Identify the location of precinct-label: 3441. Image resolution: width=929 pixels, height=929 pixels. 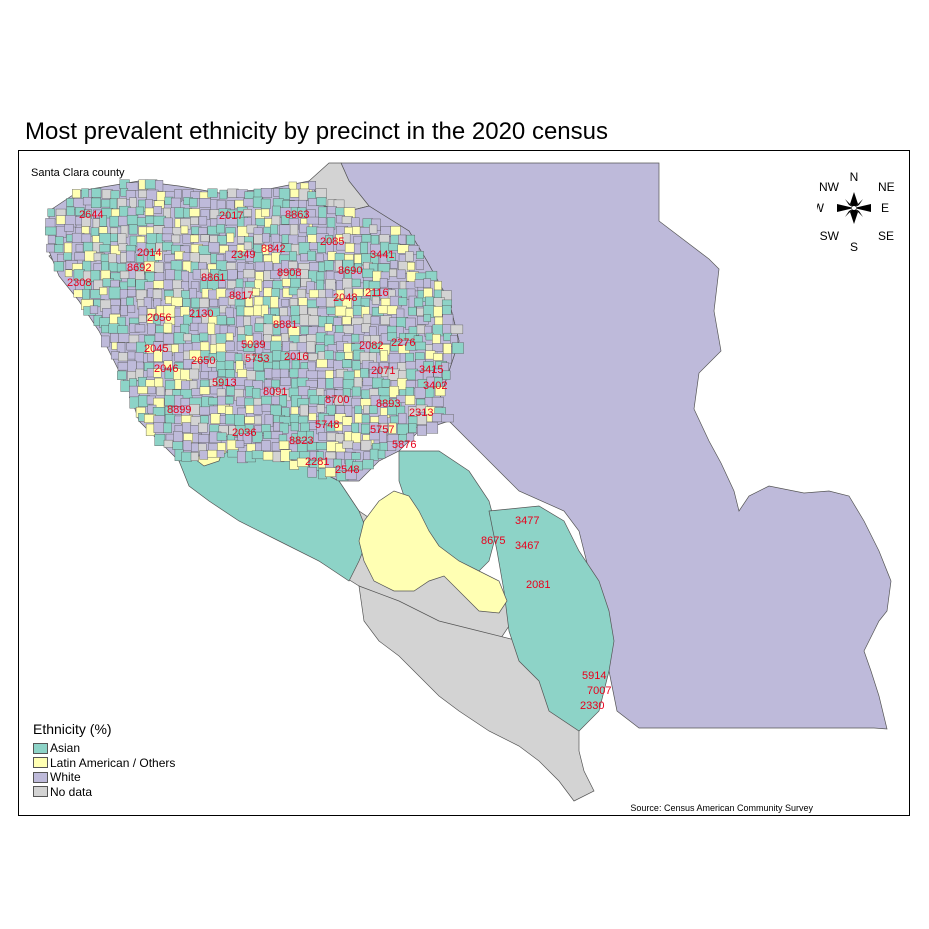
(382, 255).